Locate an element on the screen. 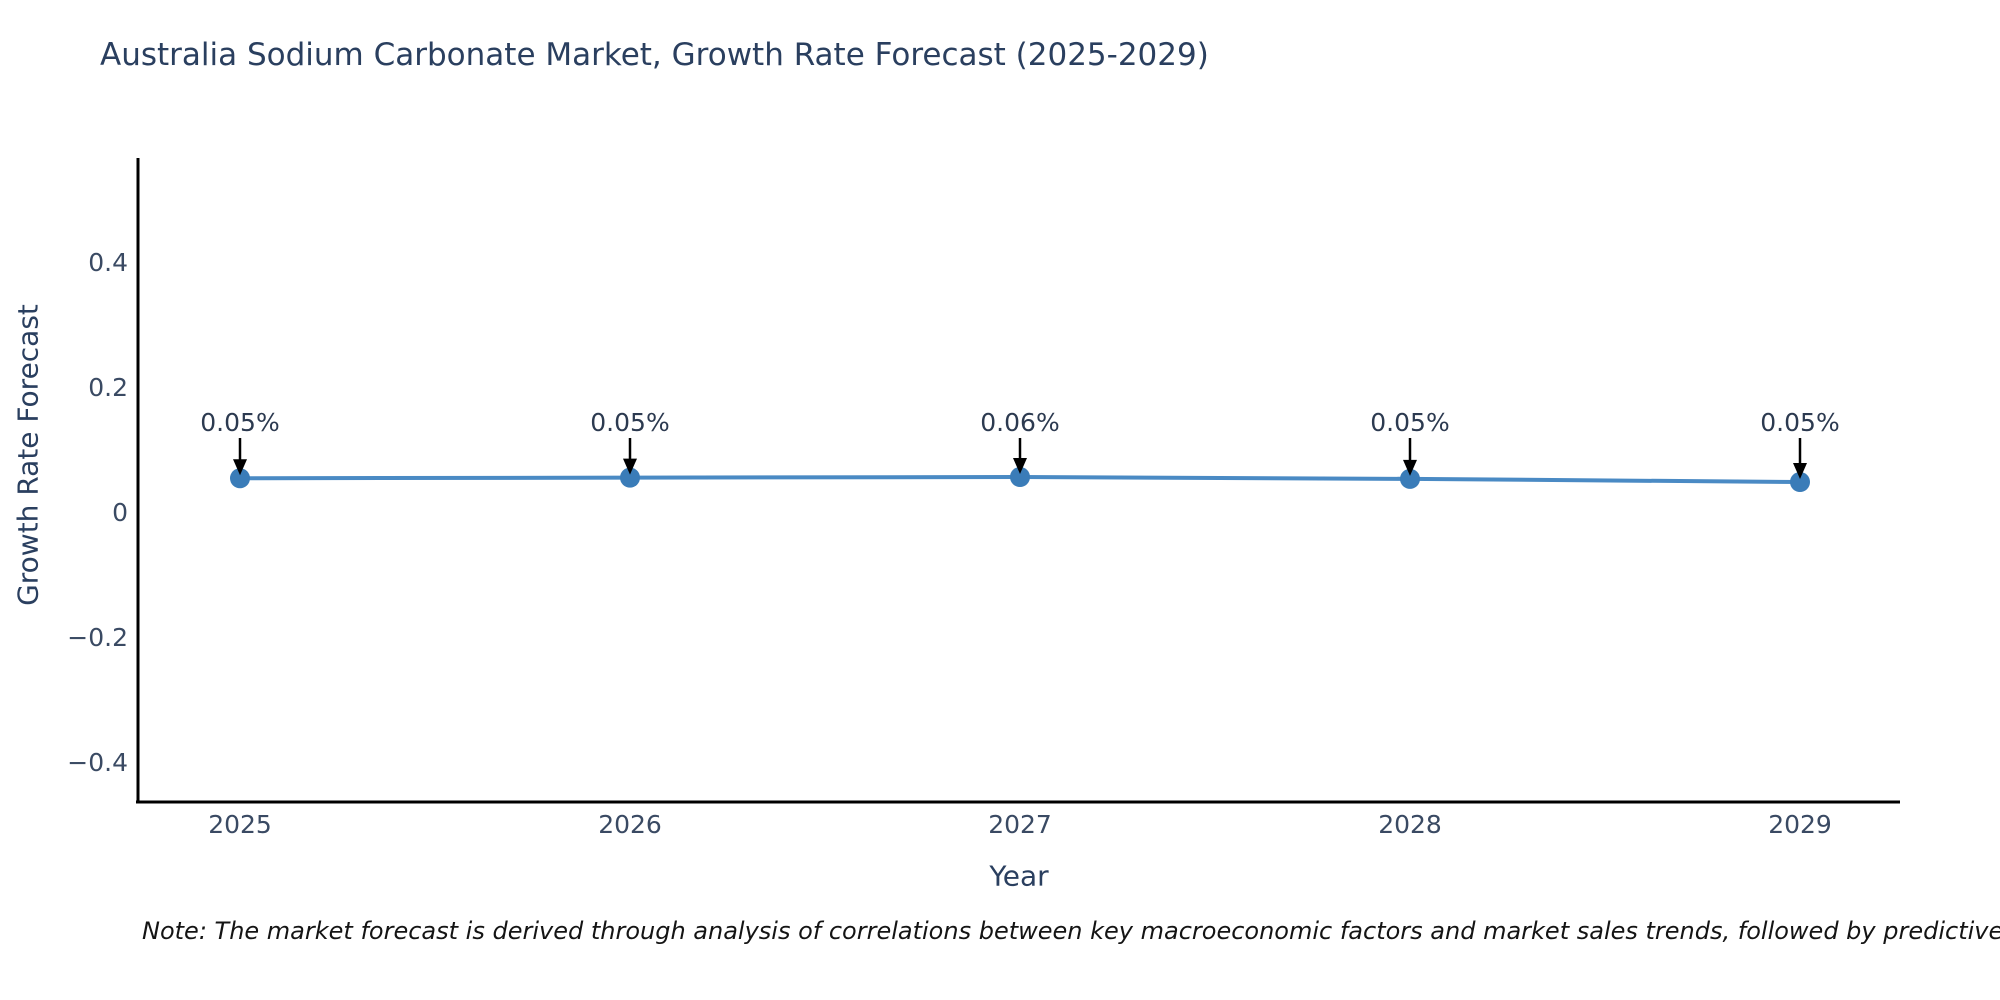 This screenshot has height=1000, width=2000. x-tick-label: 2025 is located at coordinates (240, 824).